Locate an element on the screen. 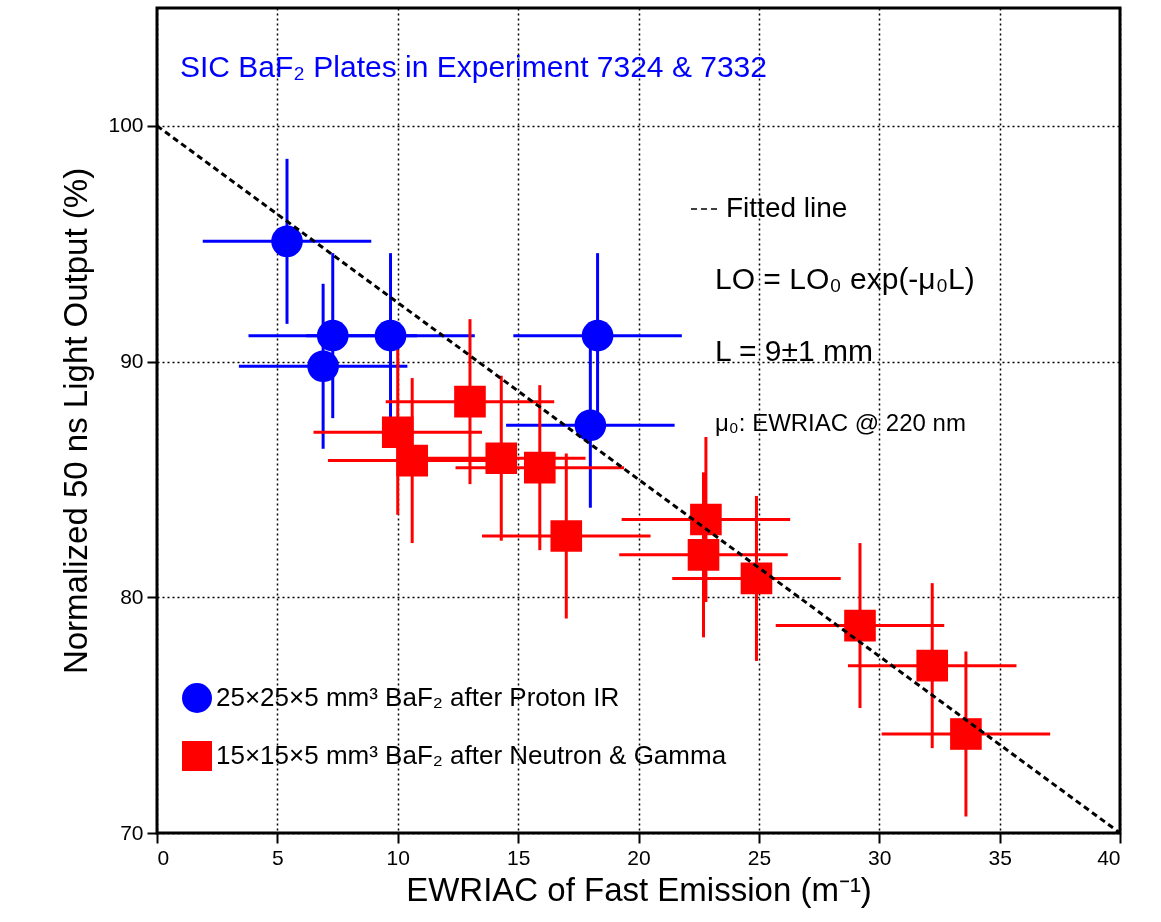  annotation: μ₀: EWRIAC @ 220 nm is located at coordinates (840, 422).